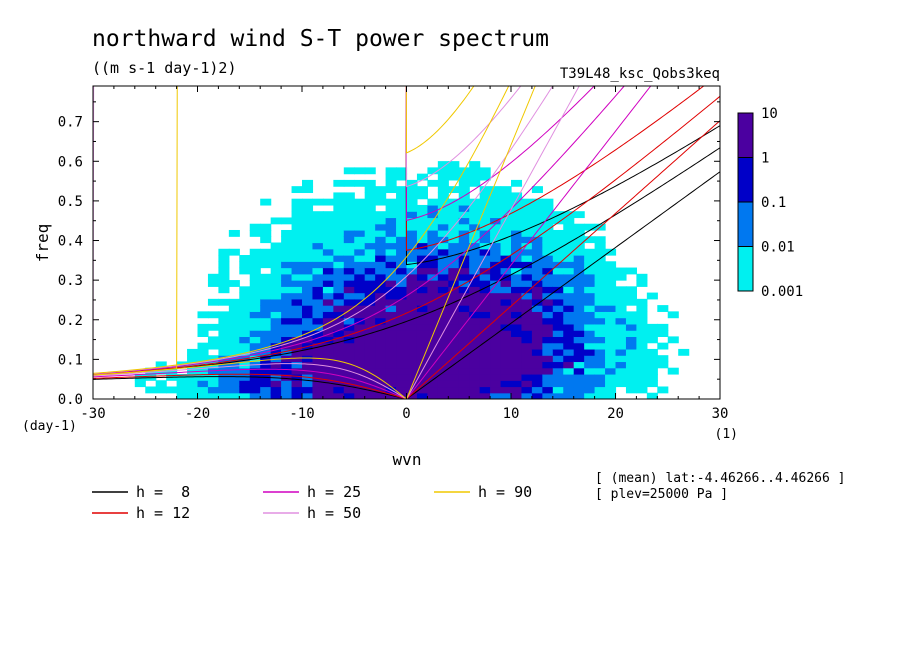  I want to click on y-tick-label: 0.3, so click(70, 281).